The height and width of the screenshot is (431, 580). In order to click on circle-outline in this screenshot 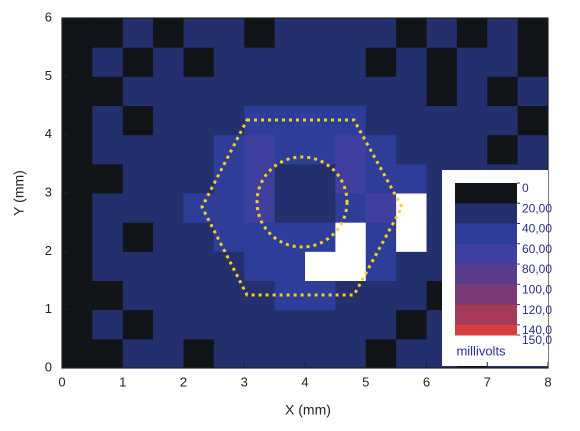, I will do `click(302, 202)`.